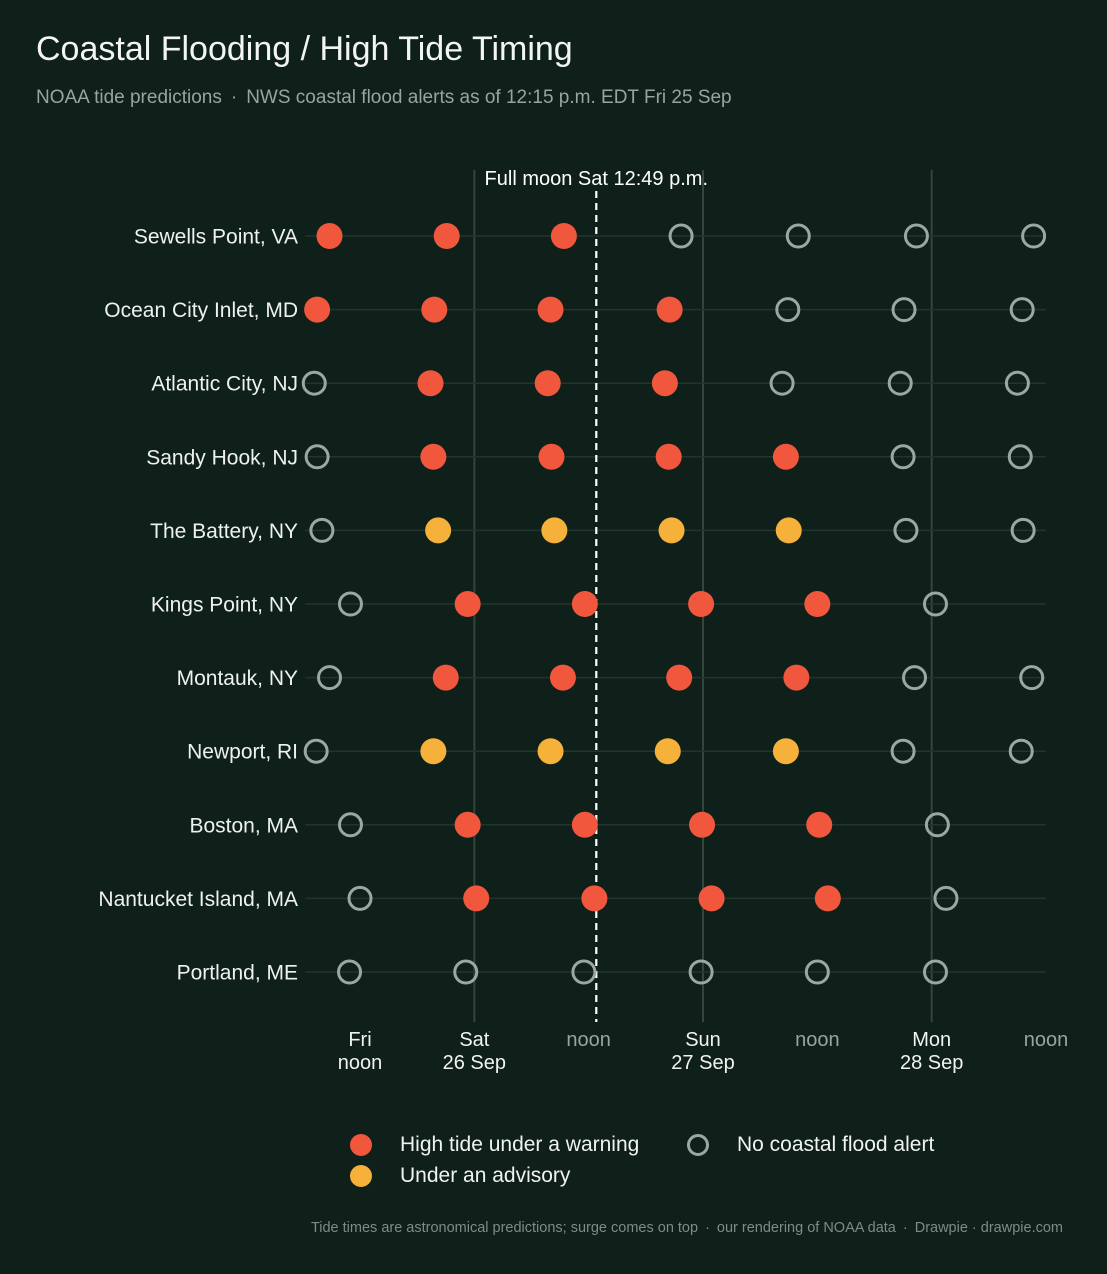 The image size is (1107, 1274). Describe the element at coordinates (304, 49) in the screenshot. I see `chart-title: Coastal Flooding / High Tide Timing` at that location.